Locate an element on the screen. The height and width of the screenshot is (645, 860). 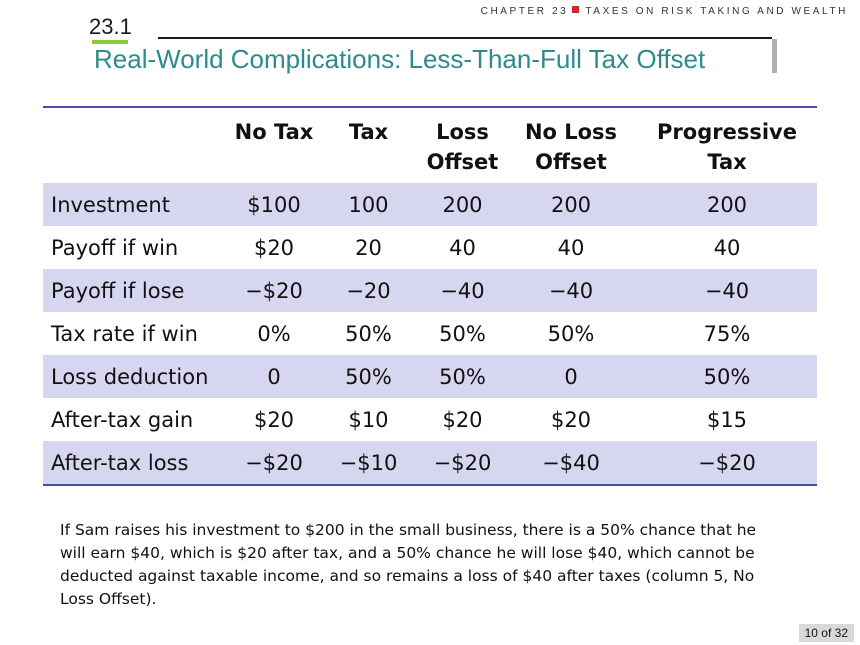
page-number-badge: 10 of 32 is located at coordinates (826, 633).